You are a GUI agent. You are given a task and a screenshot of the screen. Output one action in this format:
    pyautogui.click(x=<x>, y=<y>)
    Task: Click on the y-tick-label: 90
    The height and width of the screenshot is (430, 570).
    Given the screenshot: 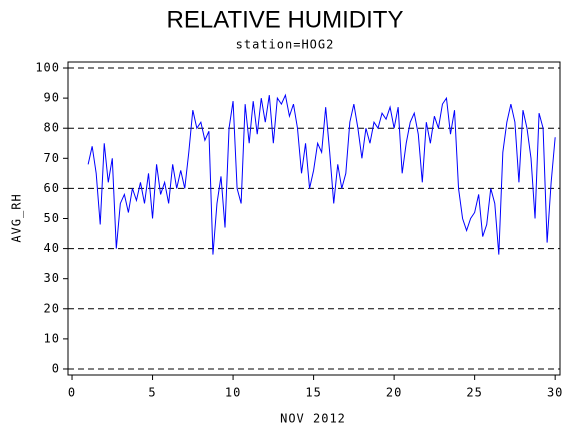 What is the action you would take?
    pyautogui.click(x=52, y=98)
    